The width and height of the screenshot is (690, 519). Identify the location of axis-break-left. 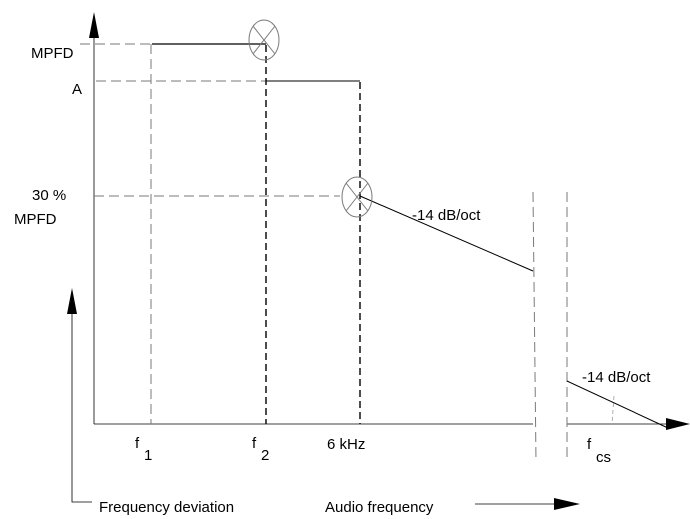
(534, 327).